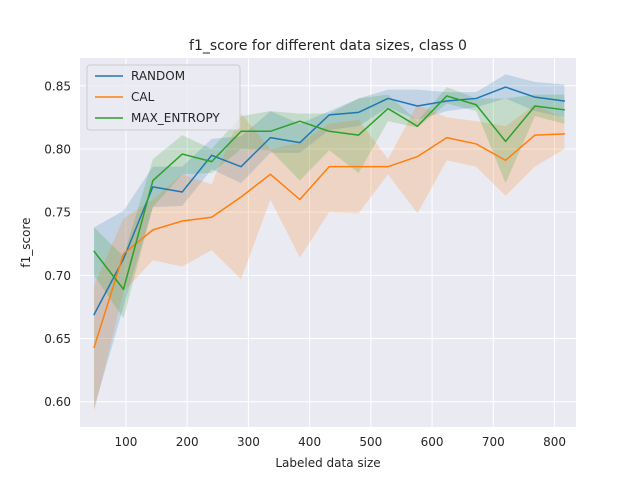  What do you see at coordinates (432, 442) in the screenshot?
I see `x-tick-label: 600` at bounding box center [432, 442].